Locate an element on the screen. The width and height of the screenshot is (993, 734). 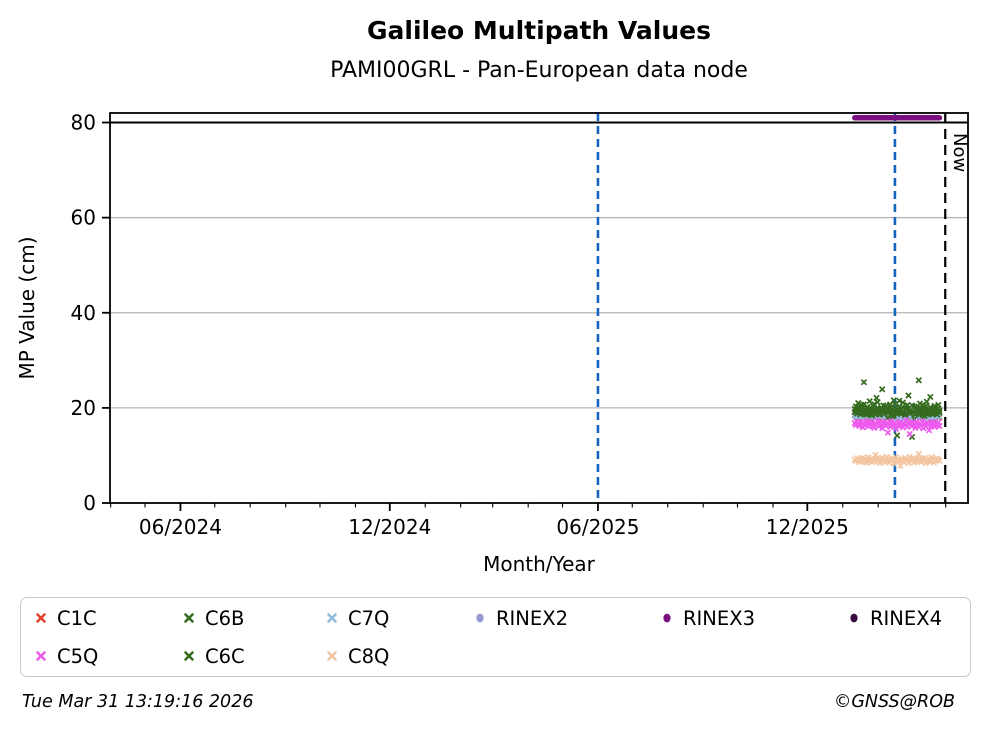
timestamp-text: Tue Mar 31 13:19:16 2026 is located at coordinates (138, 702).